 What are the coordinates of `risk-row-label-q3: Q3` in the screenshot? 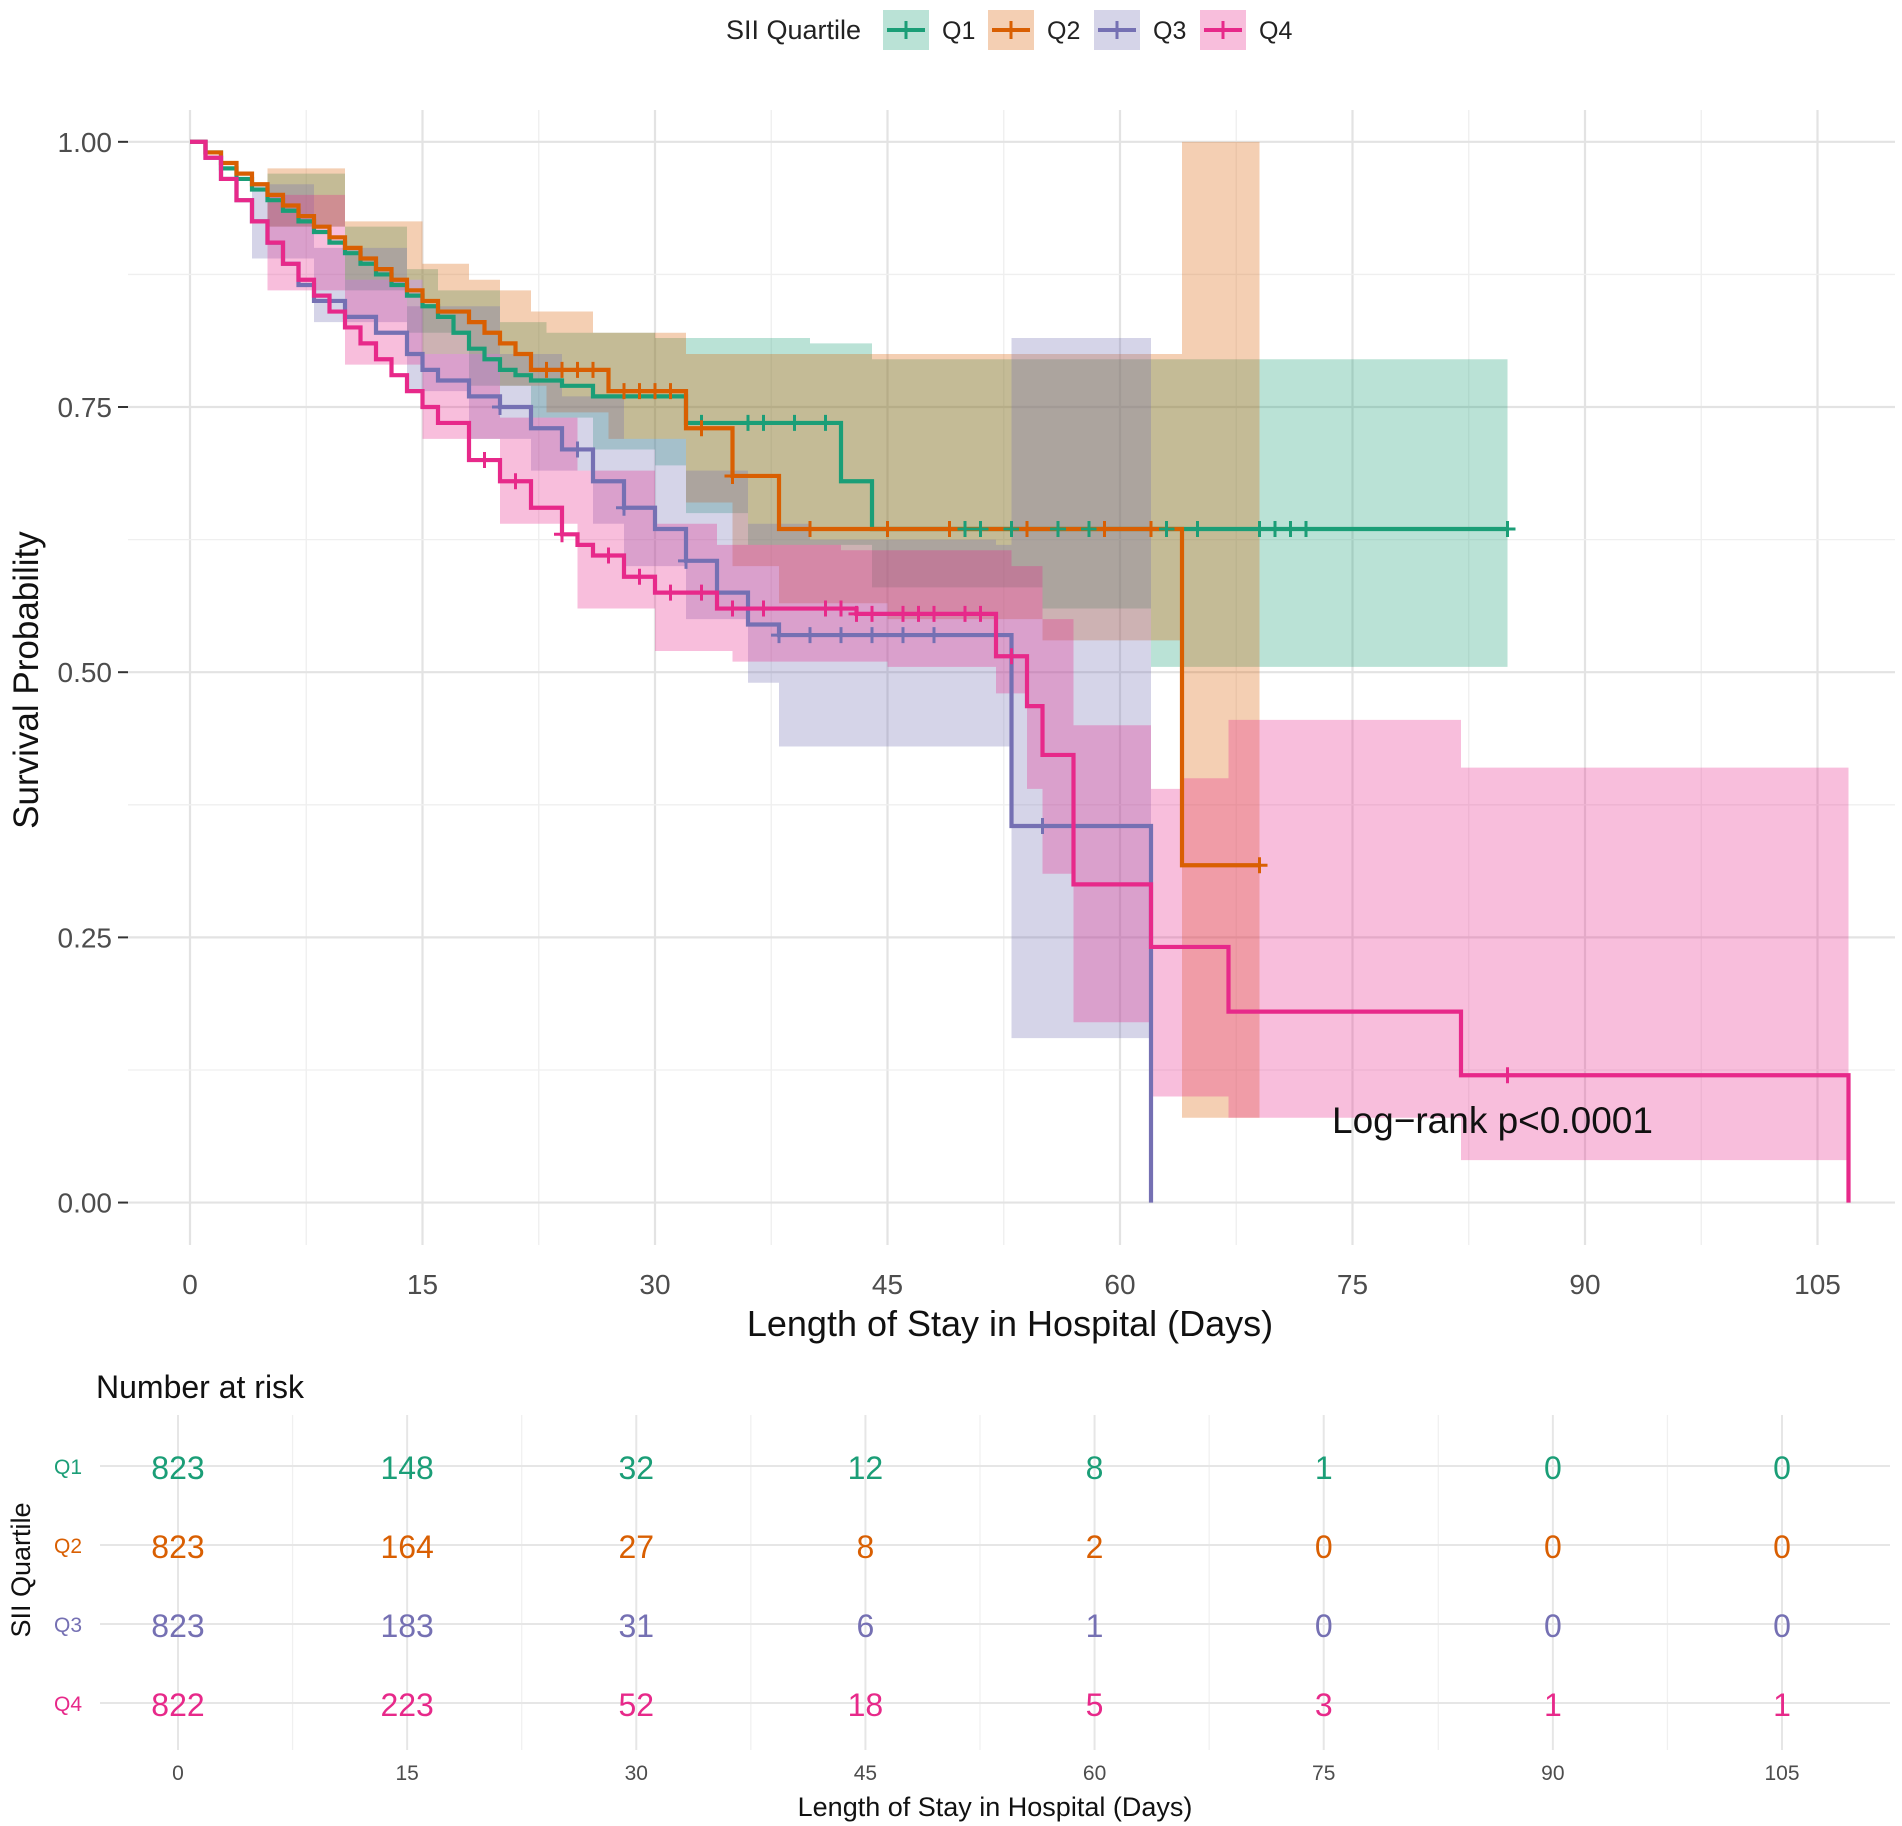 It's located at (68, 1625).